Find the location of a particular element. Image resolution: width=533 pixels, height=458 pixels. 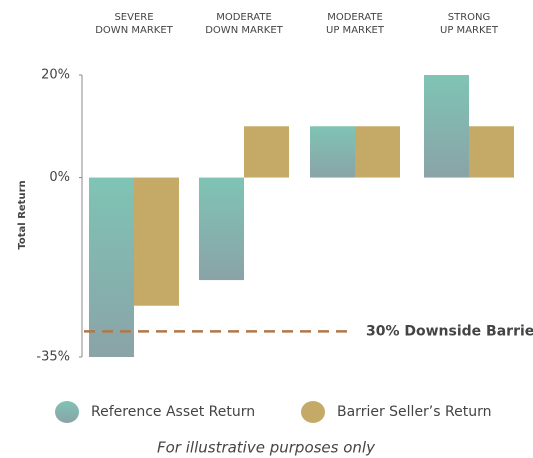

y-tick-label: 0% is located at coordinates (59, 177).